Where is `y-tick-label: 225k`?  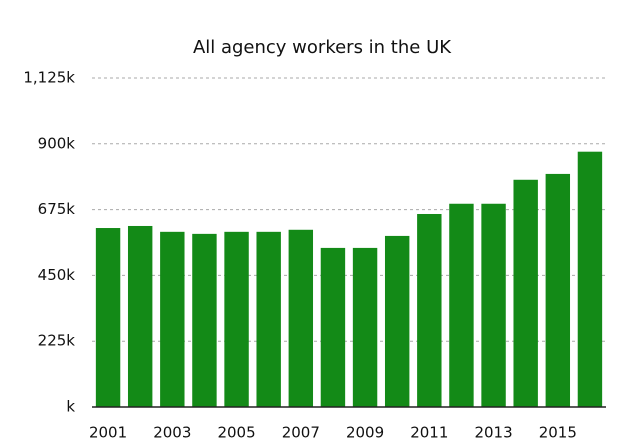
y-tick-label: 225k is located at coordinates (57, 341).